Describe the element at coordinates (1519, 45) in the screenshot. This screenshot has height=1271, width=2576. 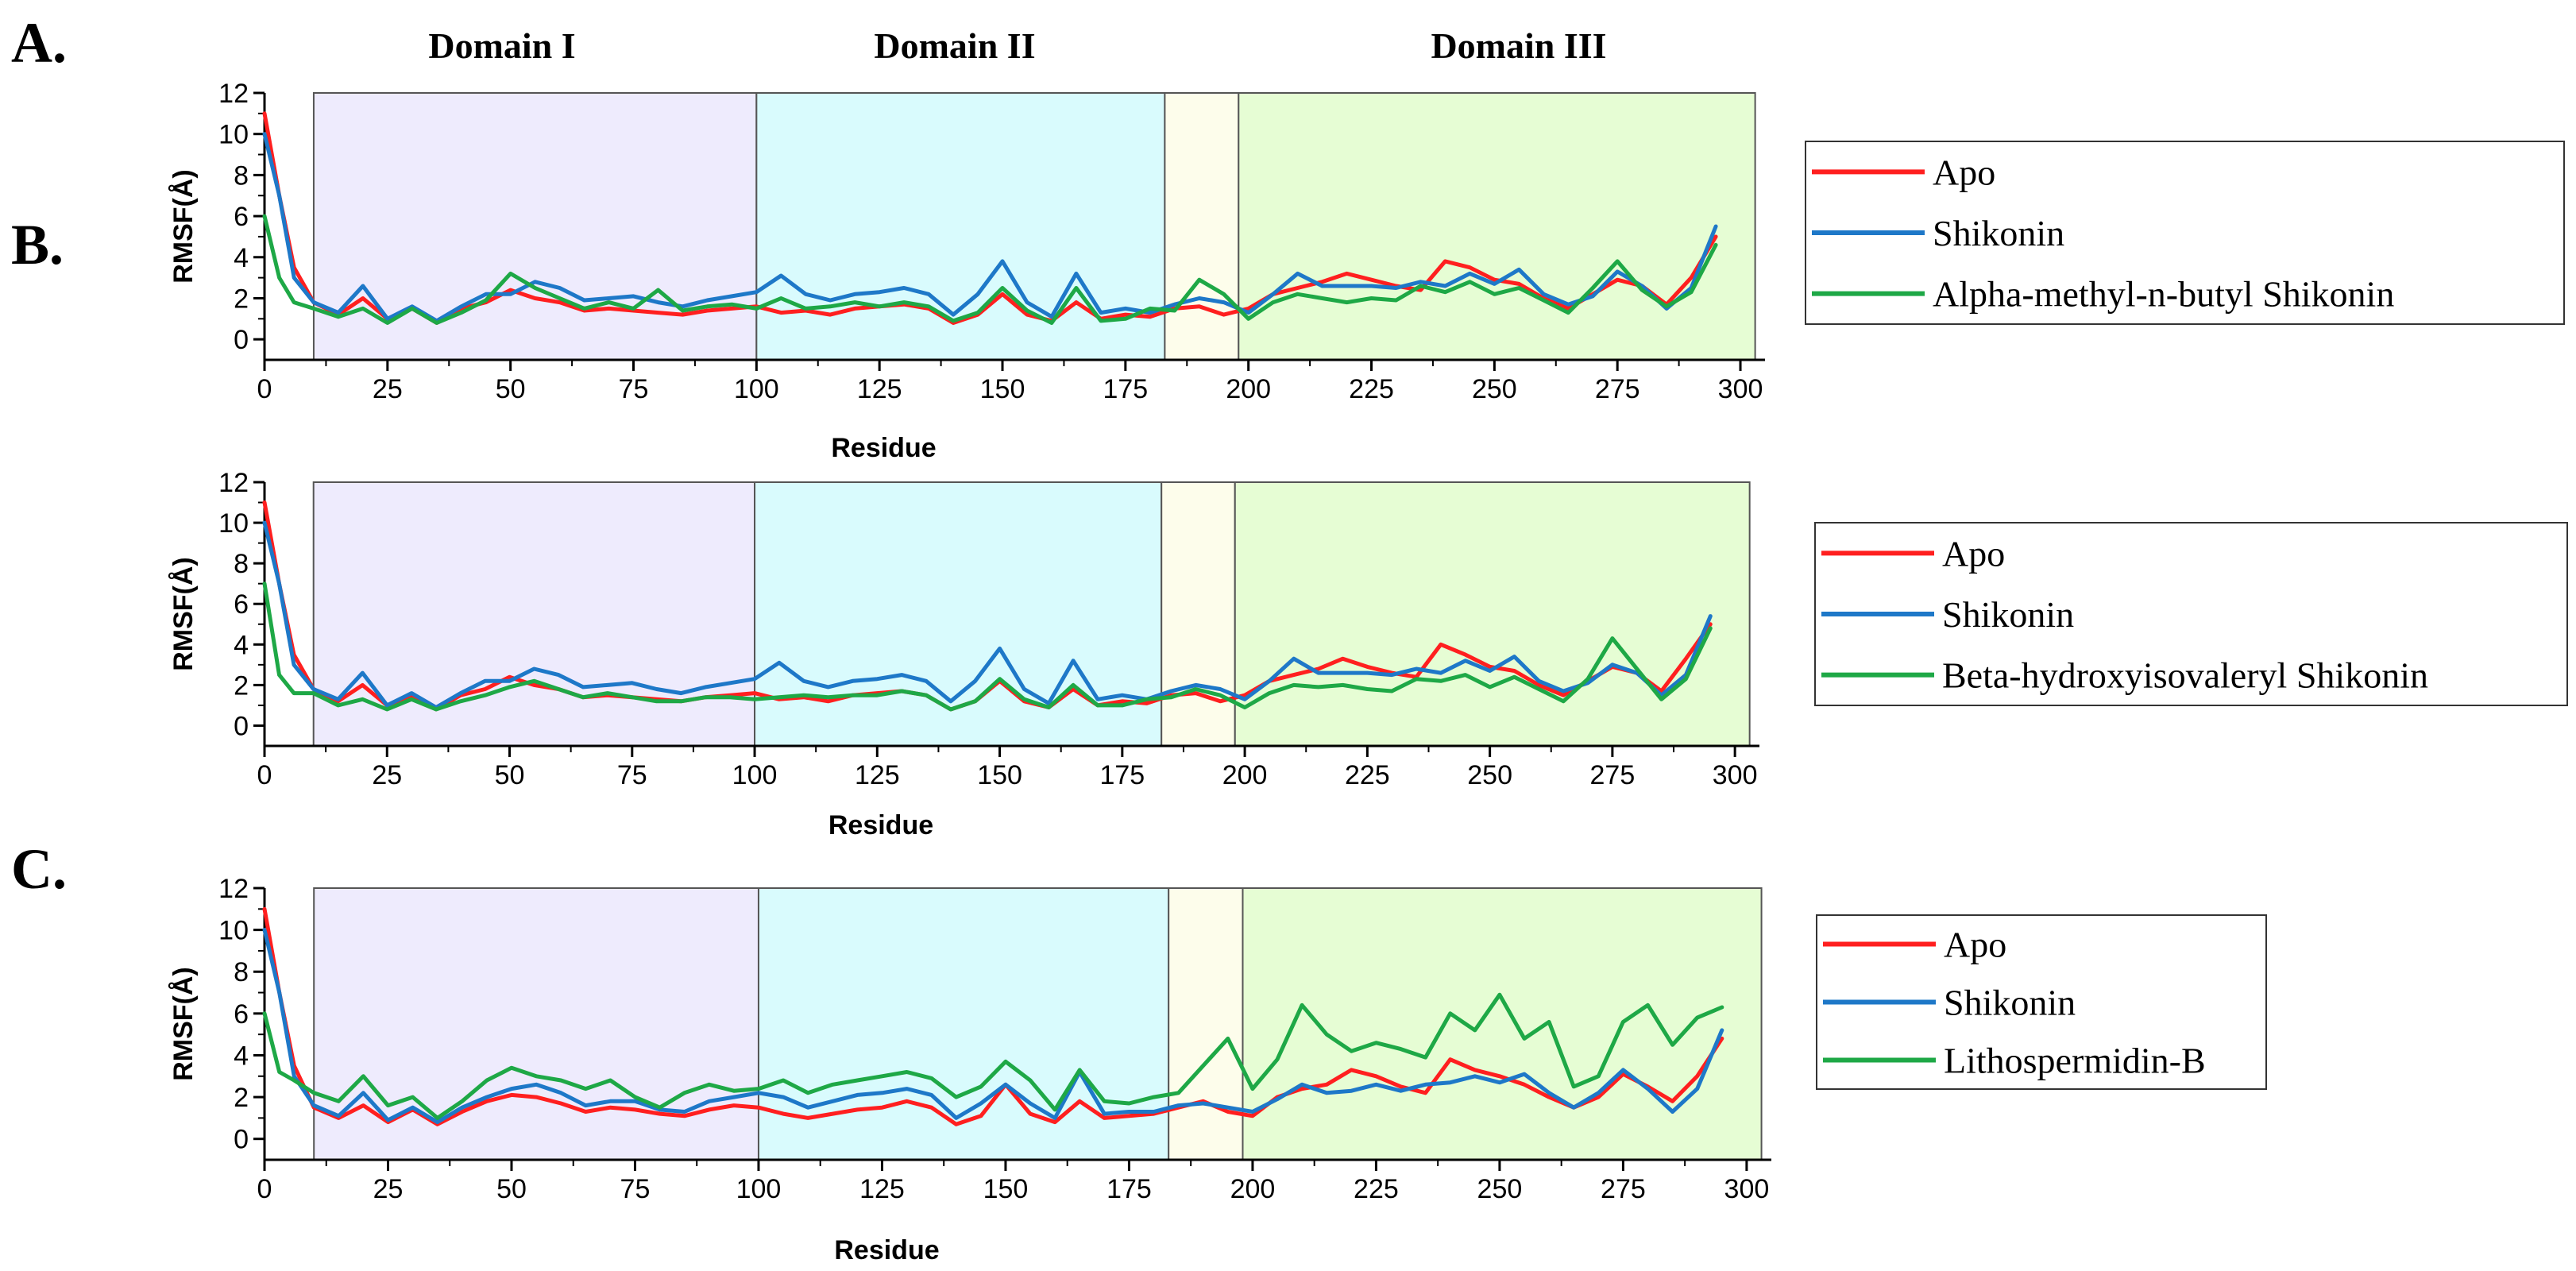
I see `domain-iii-label: Domain III` at that location.